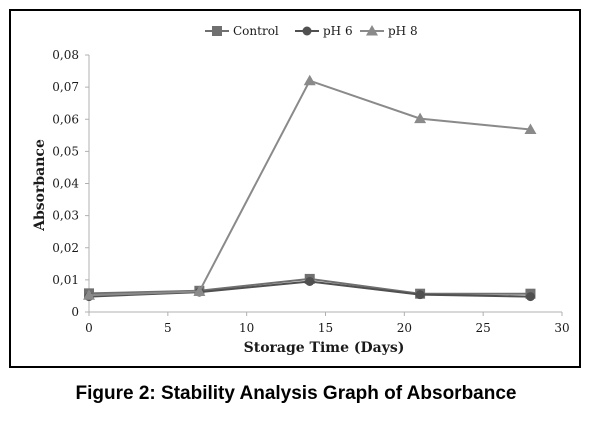  What do you see at coordinates (65, 280) in the screenshot?
I see `y-tick-label: 0,01` at bounding box center [65, 280].